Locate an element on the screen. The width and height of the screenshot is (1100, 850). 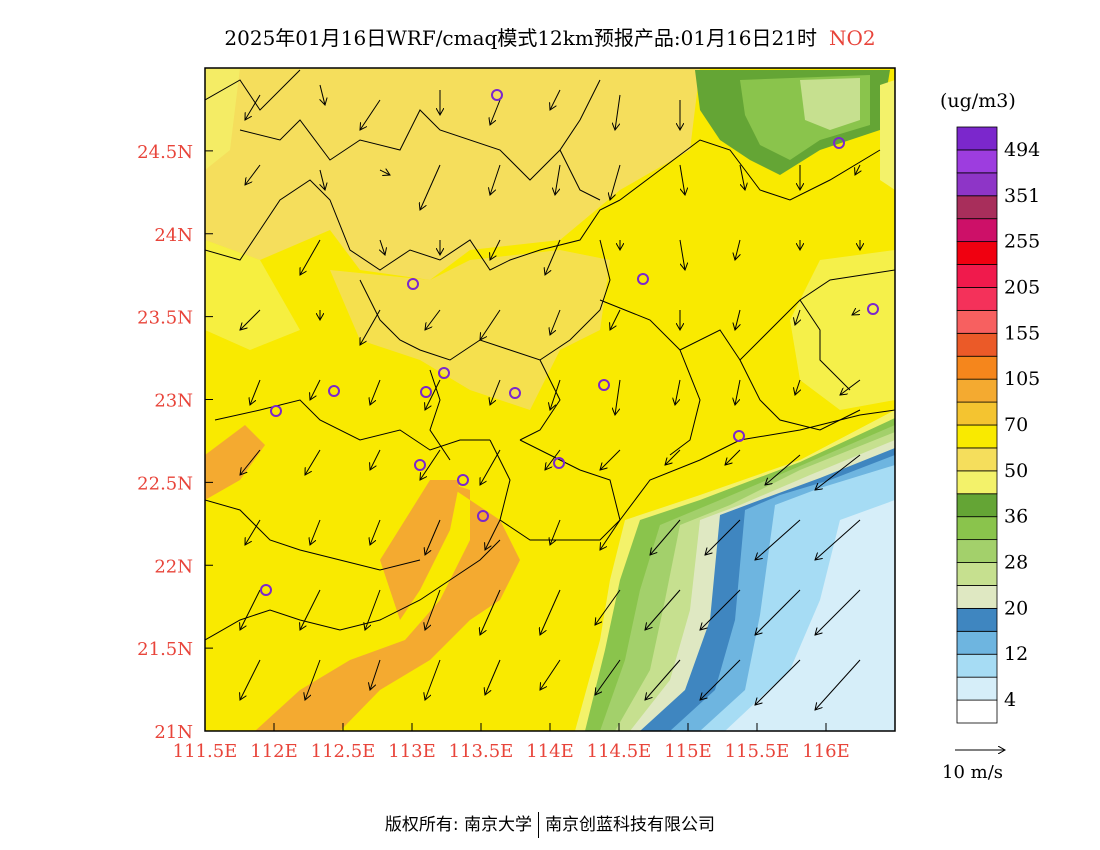
legend-label: 36 is located at coordinates (1016, 517).